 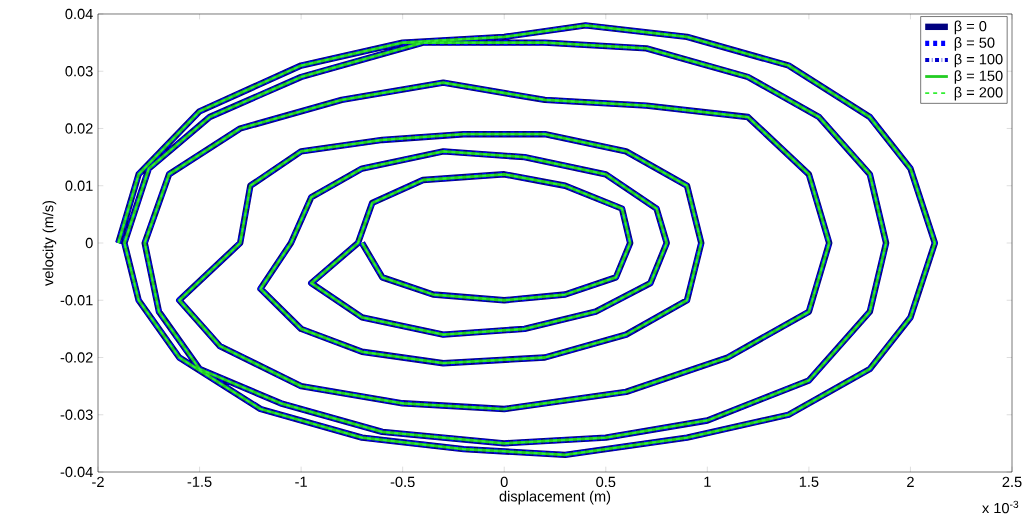 I want to click on x-tick-label: 1, so click(x=707, y=481).